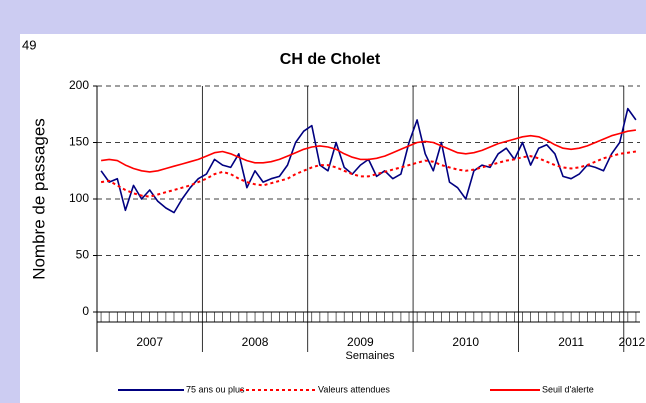 The width and height of the screenshot is (646, 403). What do you see at coordinates (465, 342) in the screenshot?
I see `x-tick-label: 2010` at bounding box center [465, 342].